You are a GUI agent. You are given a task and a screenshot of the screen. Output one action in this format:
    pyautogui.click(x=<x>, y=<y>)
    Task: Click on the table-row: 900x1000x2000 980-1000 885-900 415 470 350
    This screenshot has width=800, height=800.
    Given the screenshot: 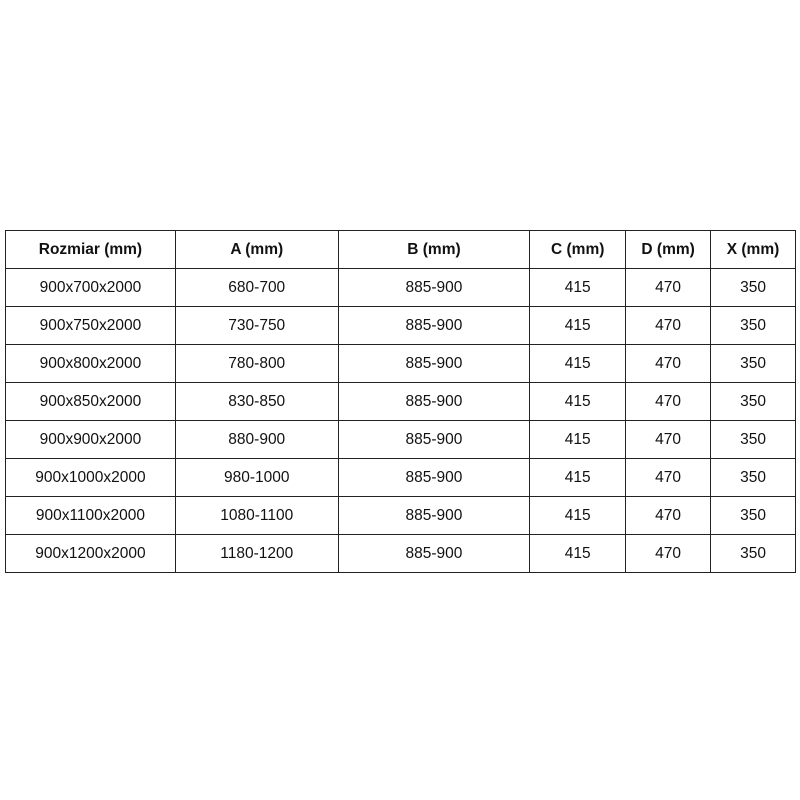 What is the action you would take?
    pyautogui.click(x=400, y=477)
    